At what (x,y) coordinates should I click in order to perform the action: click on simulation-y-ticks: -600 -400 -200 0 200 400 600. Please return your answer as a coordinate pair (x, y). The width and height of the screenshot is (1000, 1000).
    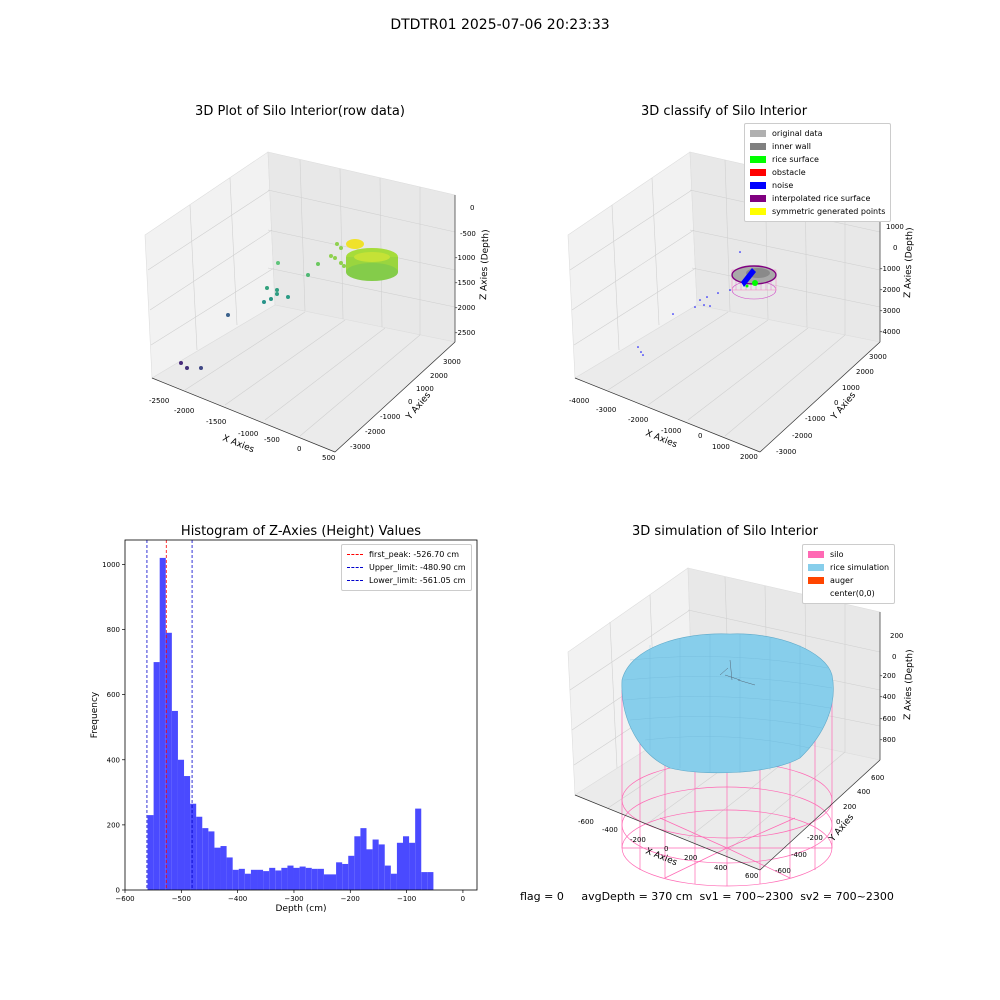
    Looking at the image, I should click on (829, 824).